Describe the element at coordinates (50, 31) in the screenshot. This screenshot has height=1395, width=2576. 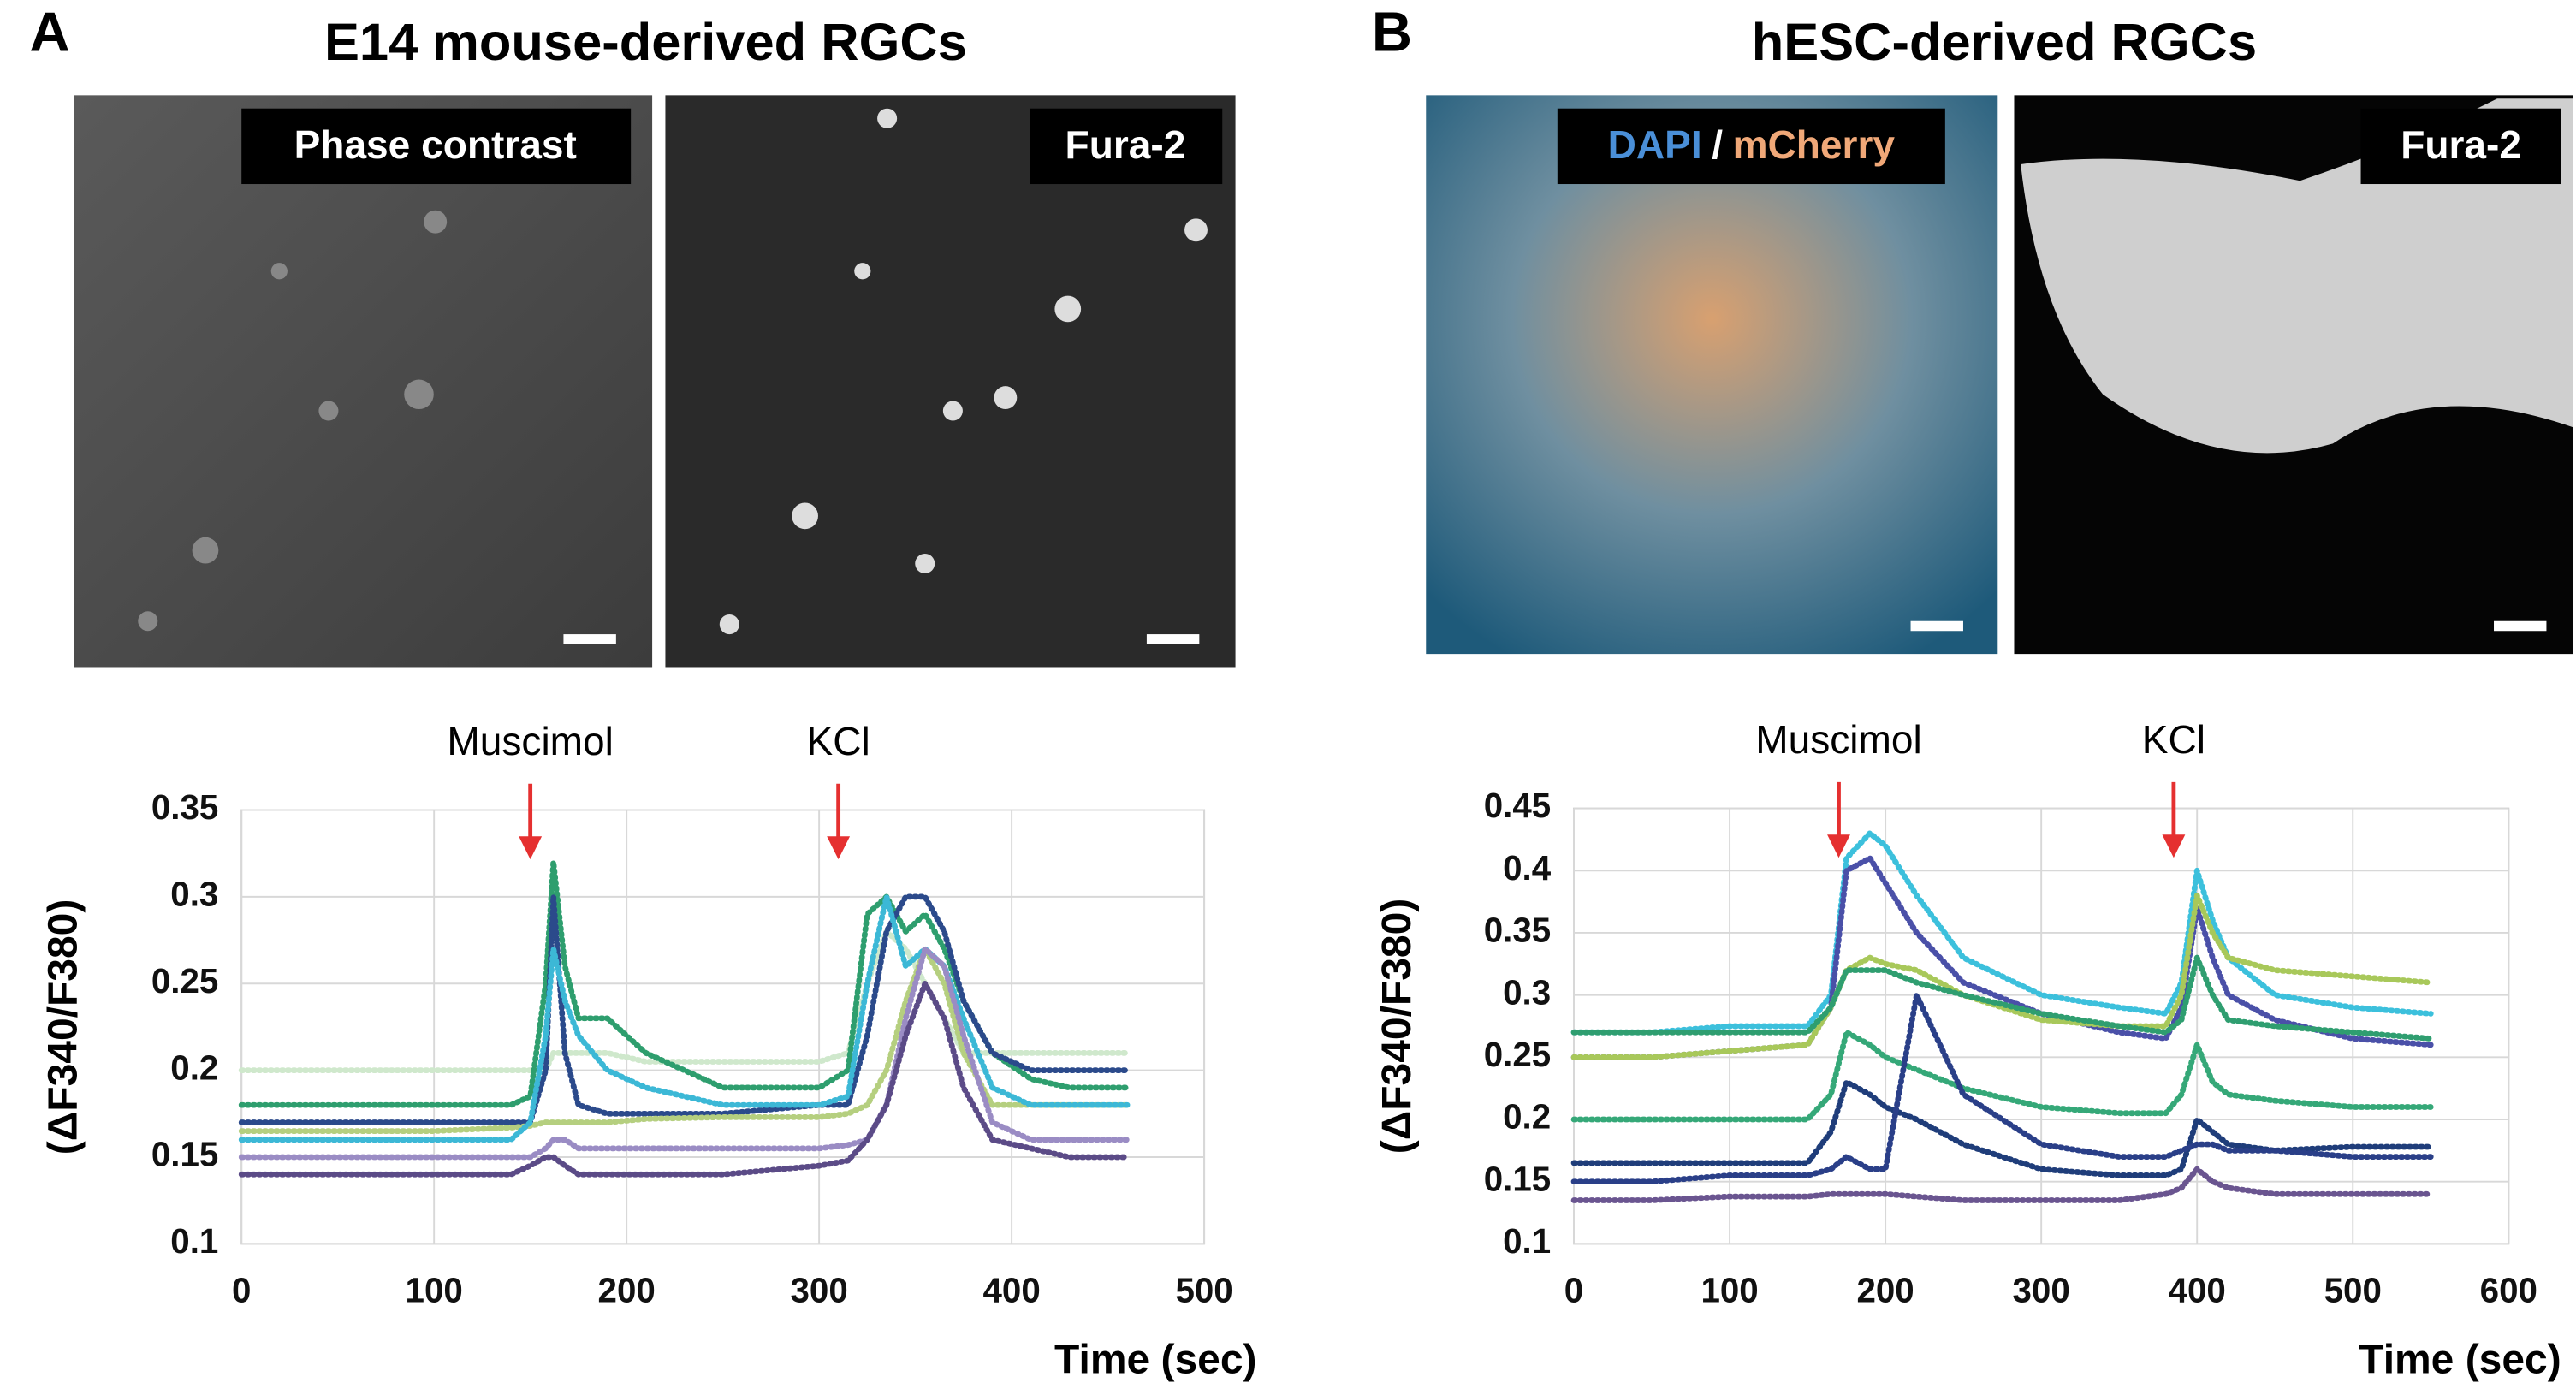
I see `panel-letter: A` at that location.